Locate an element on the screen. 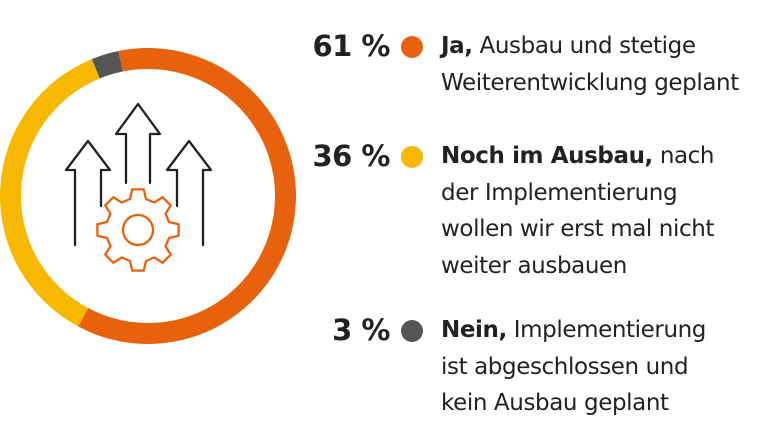  legend-line: wollen wir erst mal nicht is located at coordinates (577, 229).